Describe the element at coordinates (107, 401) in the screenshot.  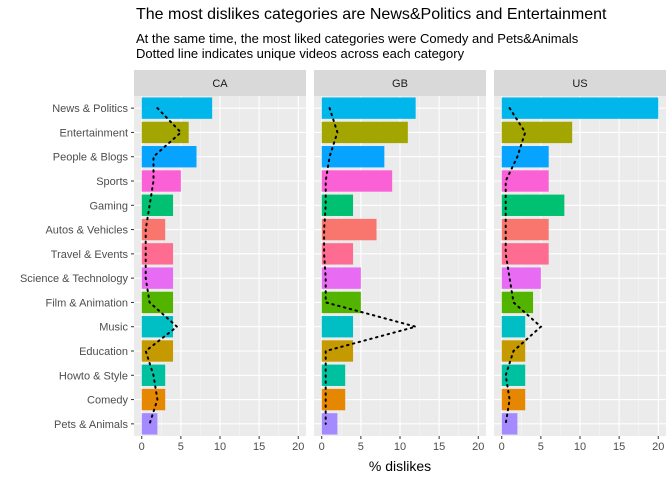
I see `y-tick-label-comedy: Comedy` at that location.